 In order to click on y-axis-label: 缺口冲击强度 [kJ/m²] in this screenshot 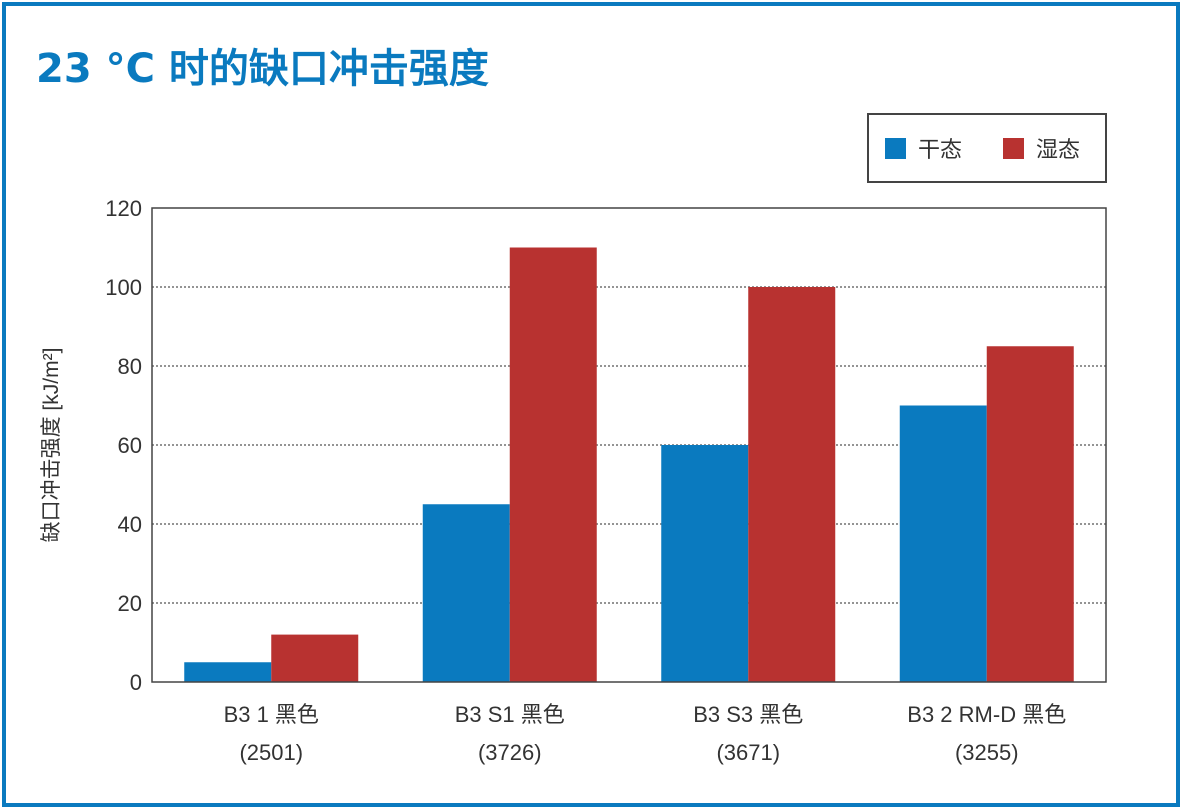, I will do `click(51, 445)`.